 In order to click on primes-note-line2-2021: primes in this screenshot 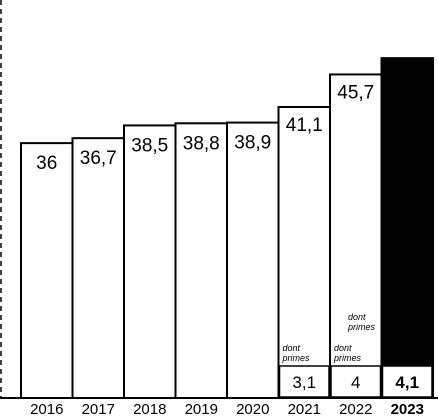, I will do `click(296, 358)`.